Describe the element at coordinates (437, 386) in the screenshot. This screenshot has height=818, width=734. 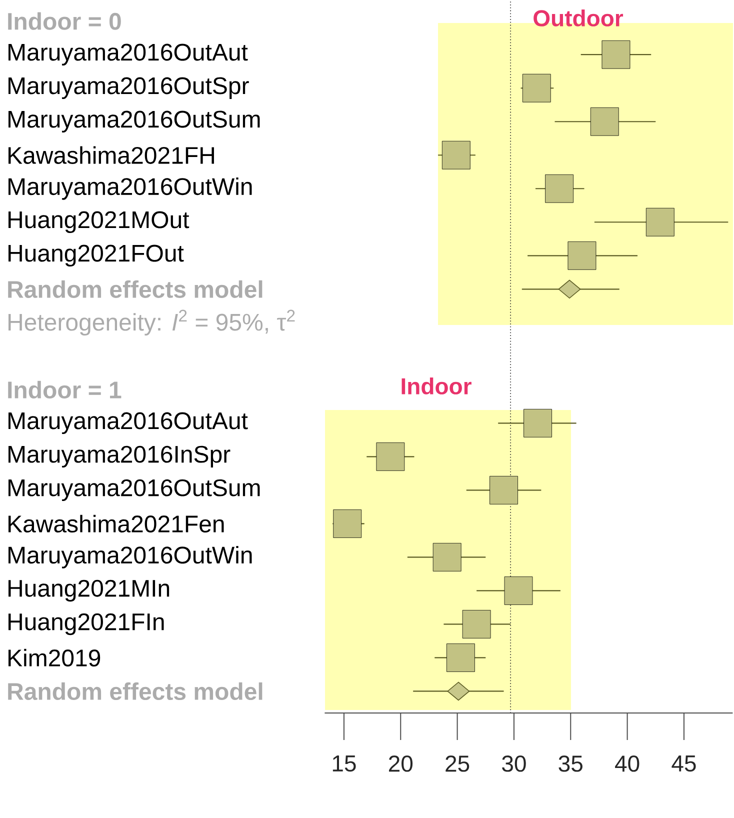
I see `annotation: Indoor` at that location.